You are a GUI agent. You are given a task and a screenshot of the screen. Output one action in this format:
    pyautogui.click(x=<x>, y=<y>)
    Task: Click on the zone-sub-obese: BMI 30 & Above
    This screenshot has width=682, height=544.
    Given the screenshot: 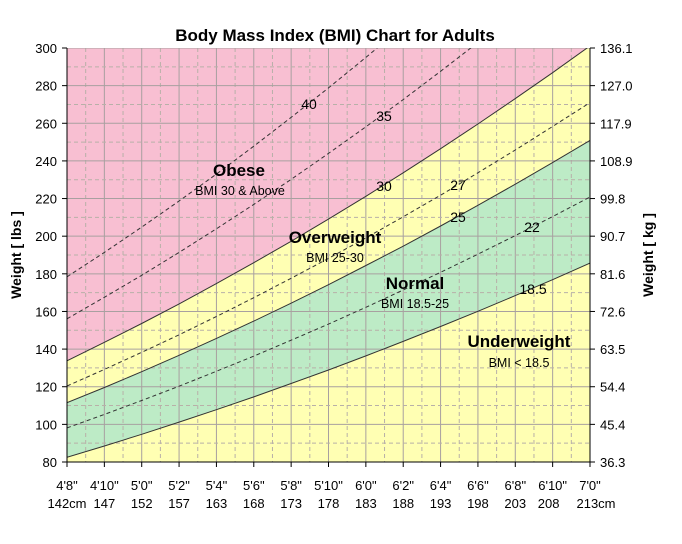 What is the action you would take?
    pyautogui.click(x=240, y=191)
    